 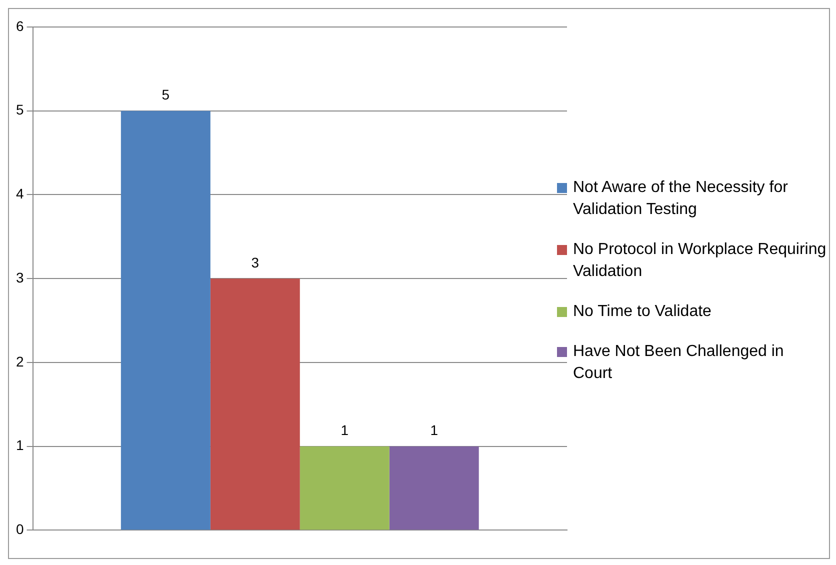 I want to click on data-label: 3, so click(x=255, y=262).